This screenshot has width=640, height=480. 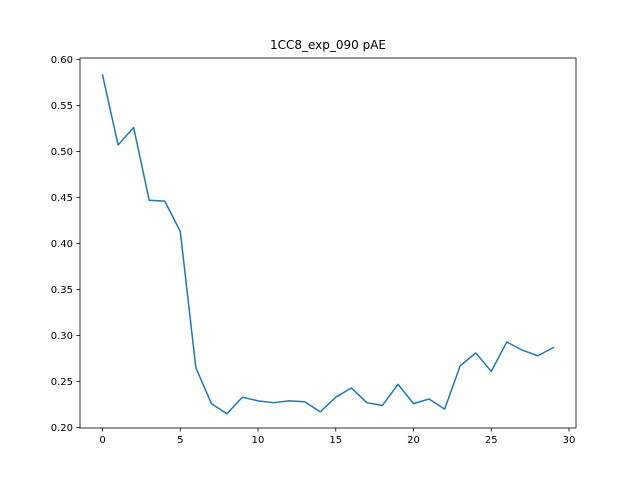 I want to click on x-tick-label: 15, so click(x=335, y=440).